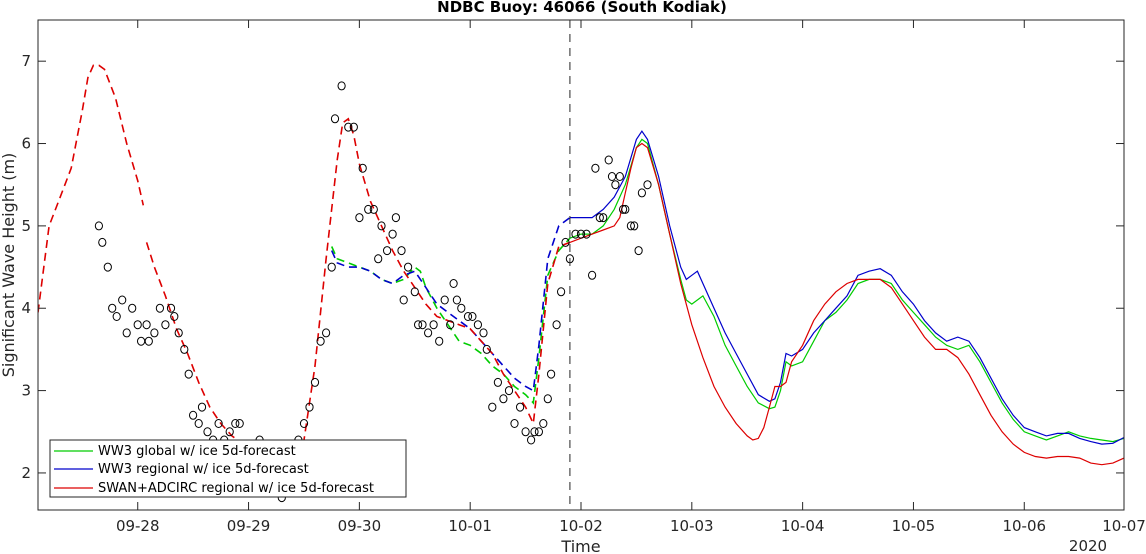 This screenshot has height=554, width=1146. Describe the element at coordinates (1024, 526) in the screenshot. I see `x-tick-label: 10-06` at that location.